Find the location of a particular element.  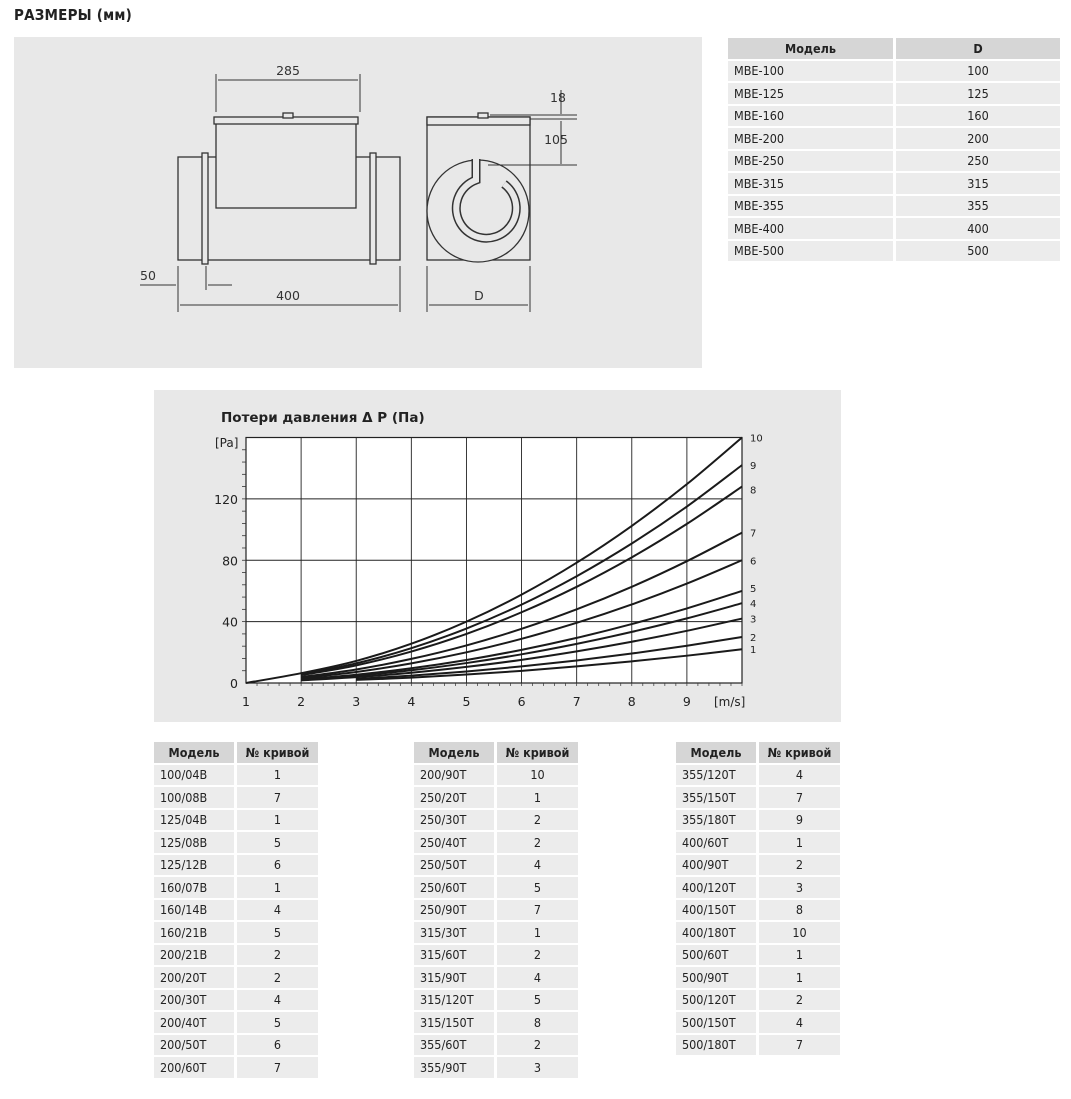

diameter-cell: 200 is located at coordinates (976, 138).